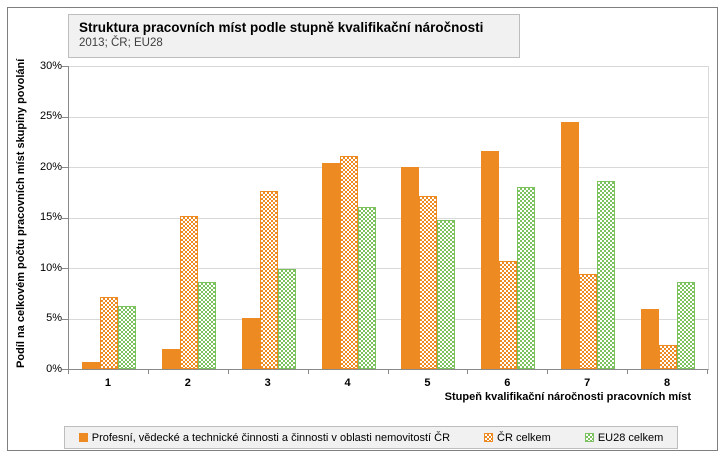 This screenshot has height=458, width=723. What do you see at coordinates (347, 383) in the screenshot?
I see `x-category-label: 4` at bounding box center [347, 383].